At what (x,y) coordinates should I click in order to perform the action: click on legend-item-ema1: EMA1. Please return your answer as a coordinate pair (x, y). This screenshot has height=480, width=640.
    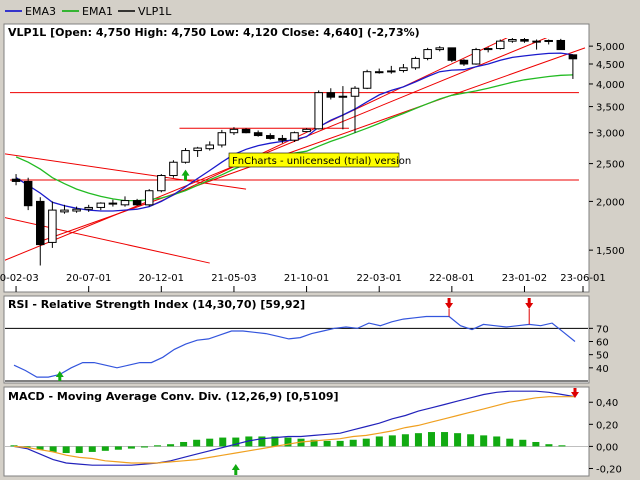
    Looking at the image, I should click on (87, 11).